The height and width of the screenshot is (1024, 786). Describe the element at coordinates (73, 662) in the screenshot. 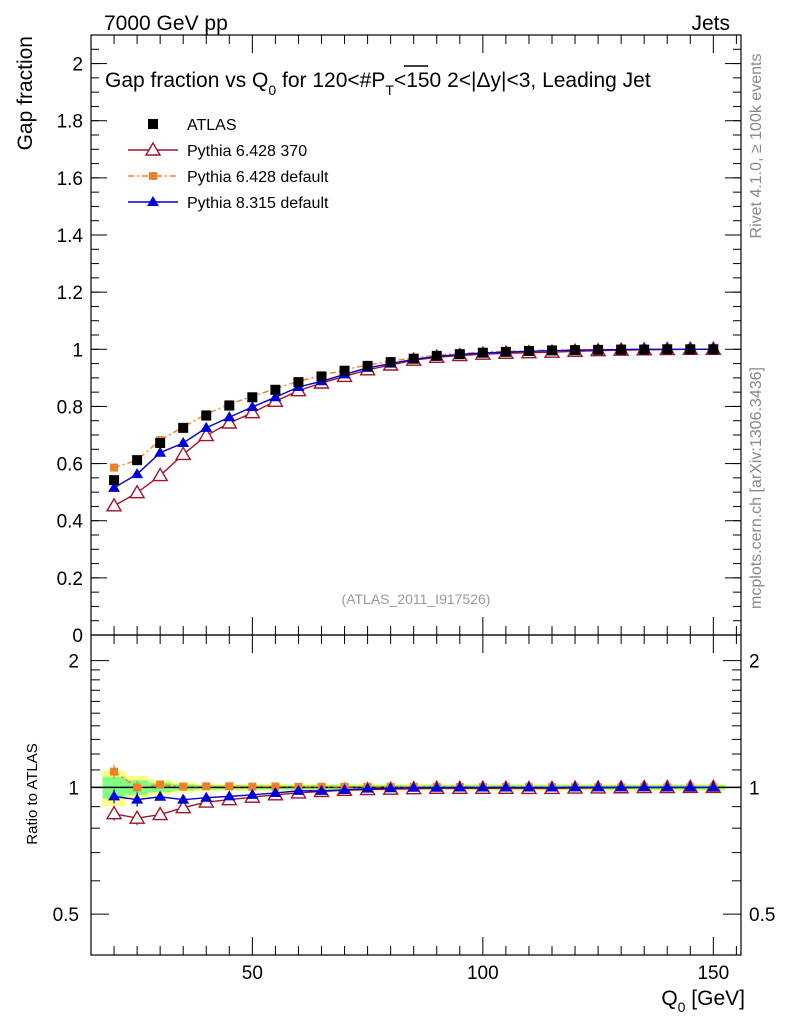

I see `ratio-y-tick-label: 2` at that location.